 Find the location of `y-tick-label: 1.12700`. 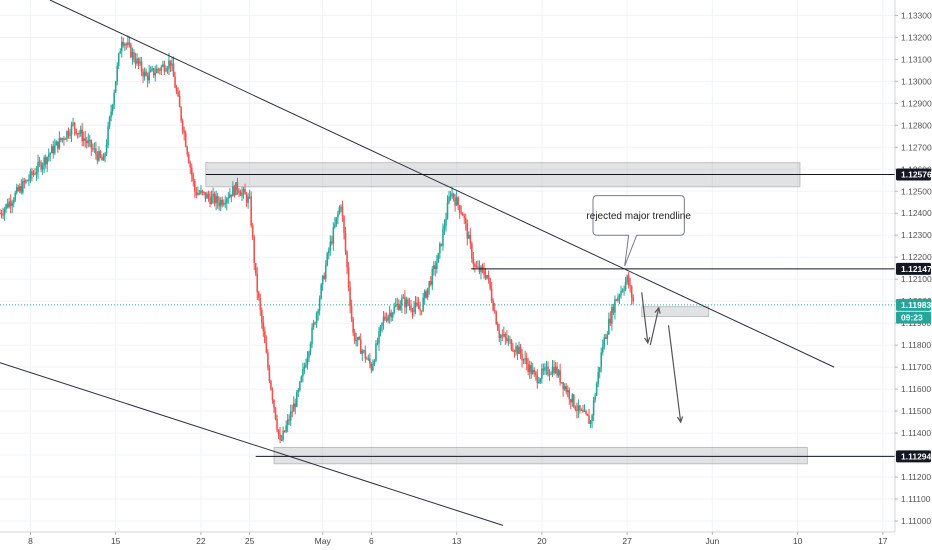

y-tick-label: 1.12700 is located at coordinates (916, 147).